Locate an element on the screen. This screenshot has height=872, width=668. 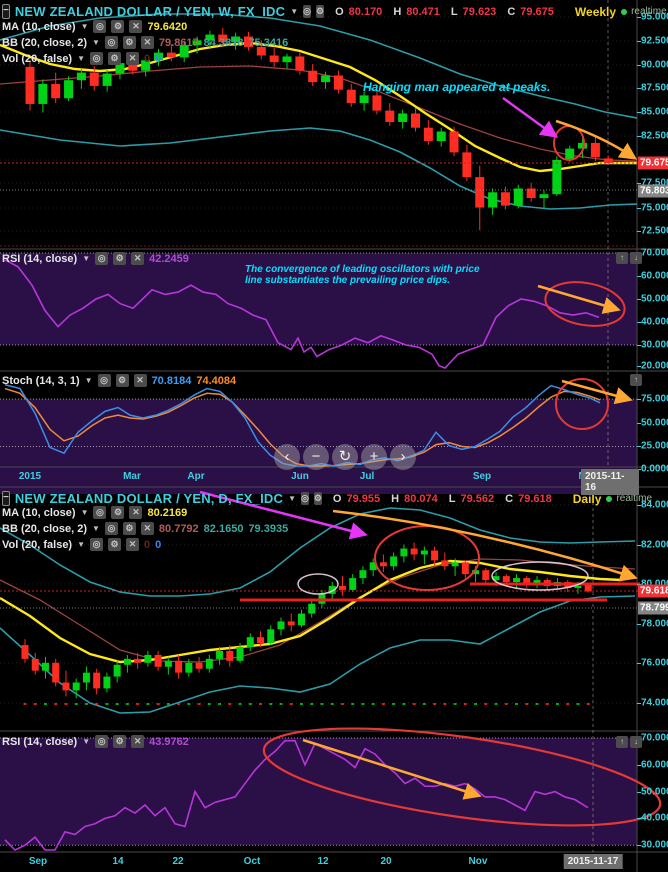
stoch-k-value: 70.8184 is located at coordinates (171, 380).